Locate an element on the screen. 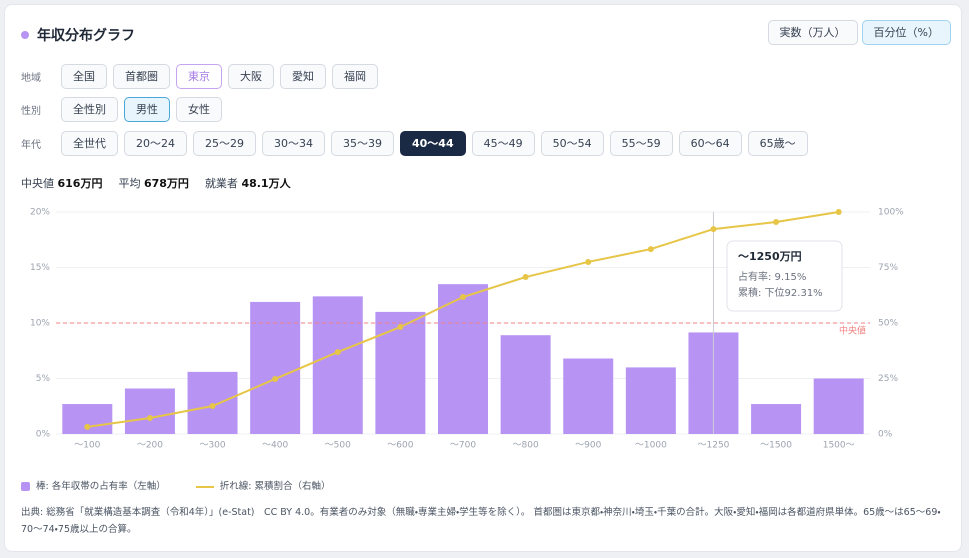  filter-button: 55〜59 is located at coordinates (641, 143).